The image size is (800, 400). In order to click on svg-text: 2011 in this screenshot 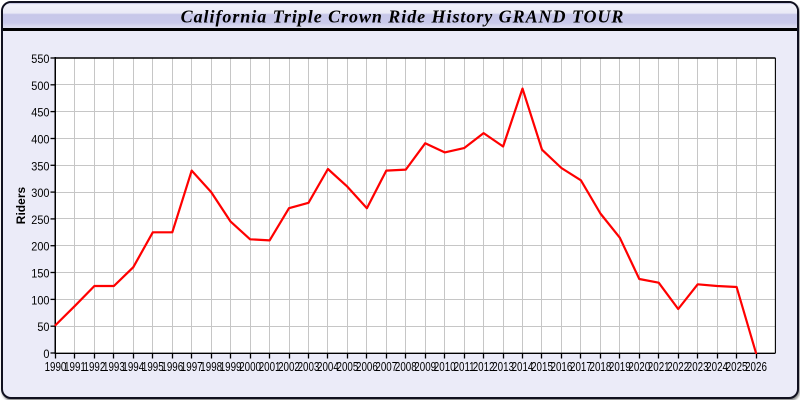, I will do `click(464, 368)`.